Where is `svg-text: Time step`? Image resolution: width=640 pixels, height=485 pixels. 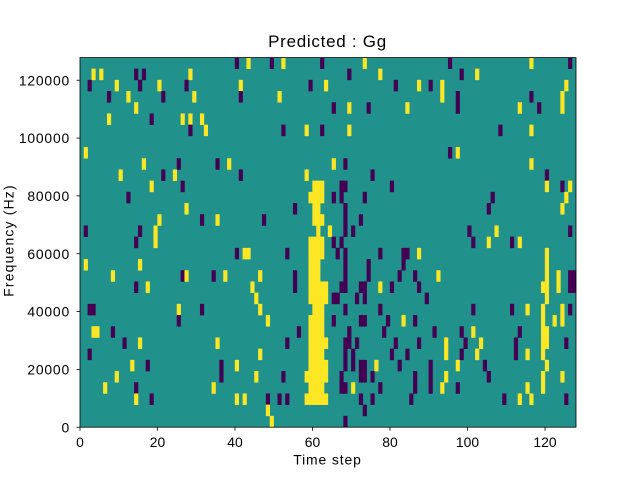
svg-text: Time step is located at coordinates (327, 460).